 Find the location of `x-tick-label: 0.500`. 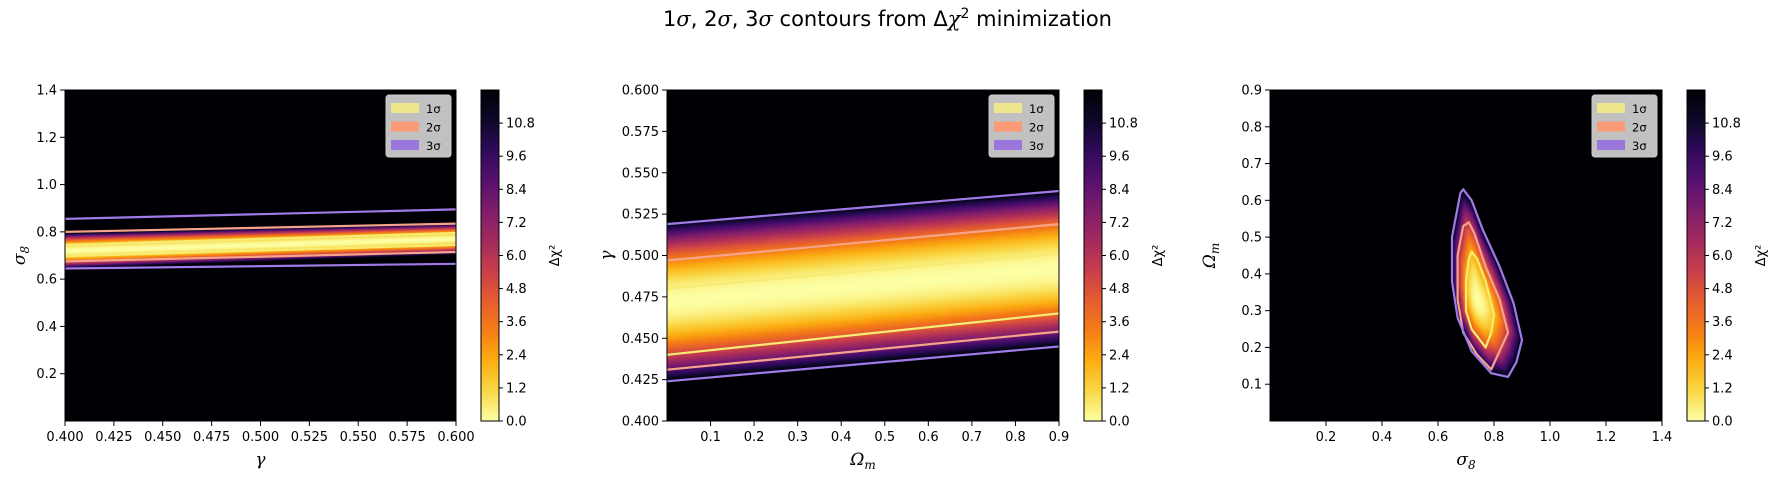

x-tick-label: 0.500 is located at coordinates (260, 437).